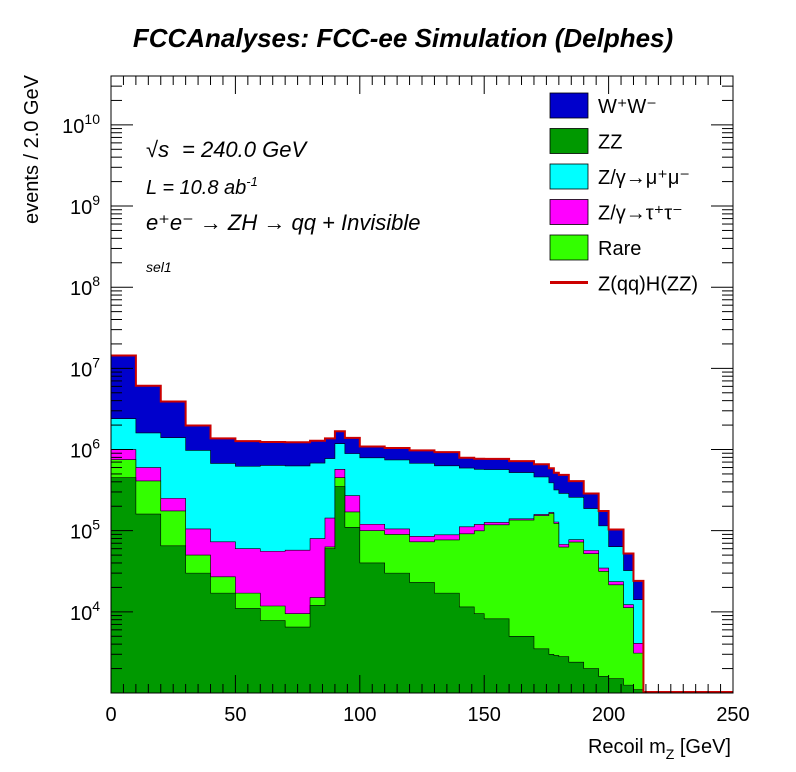 This screenshot has width=796, height=772. What do you see at coordinates (648, 285) in the screenshot?
I see `legend-label-signal: Z(qq)H(ZZ)` at bounding box center [648, 285].